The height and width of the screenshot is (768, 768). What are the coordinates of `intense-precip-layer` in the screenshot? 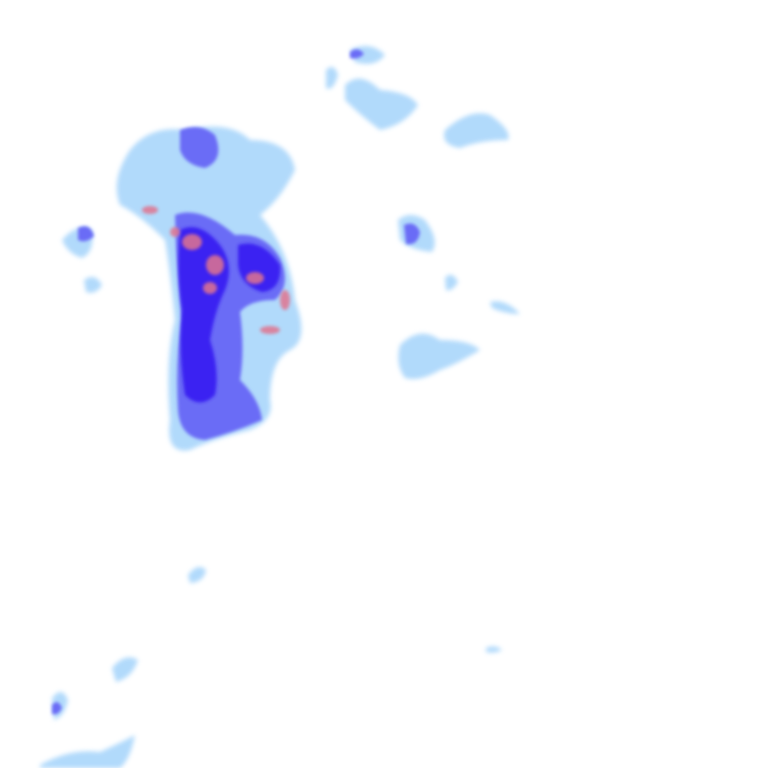 It's located at (216, 270).